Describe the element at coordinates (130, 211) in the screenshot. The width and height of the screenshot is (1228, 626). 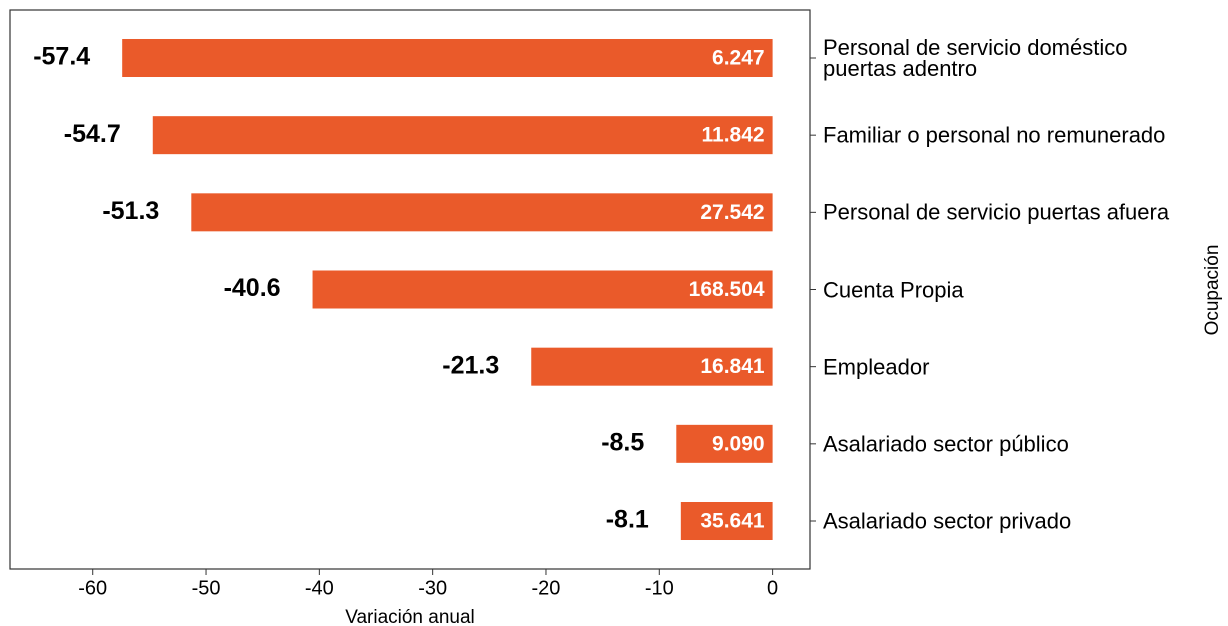
I see `value-label: -51.3` at that location.